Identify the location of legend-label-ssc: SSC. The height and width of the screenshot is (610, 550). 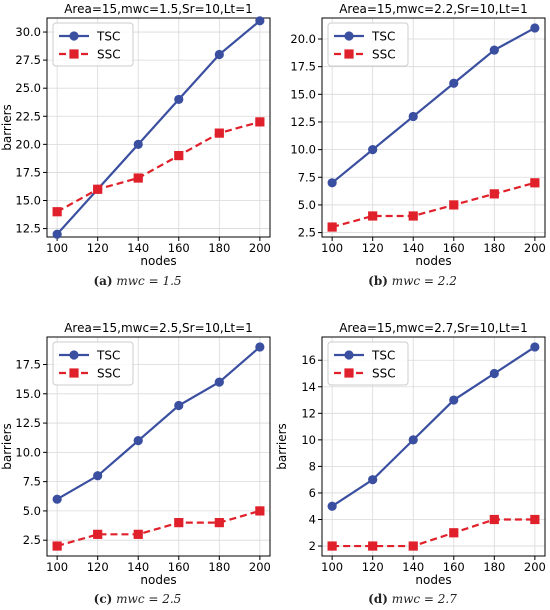
(384, 55).